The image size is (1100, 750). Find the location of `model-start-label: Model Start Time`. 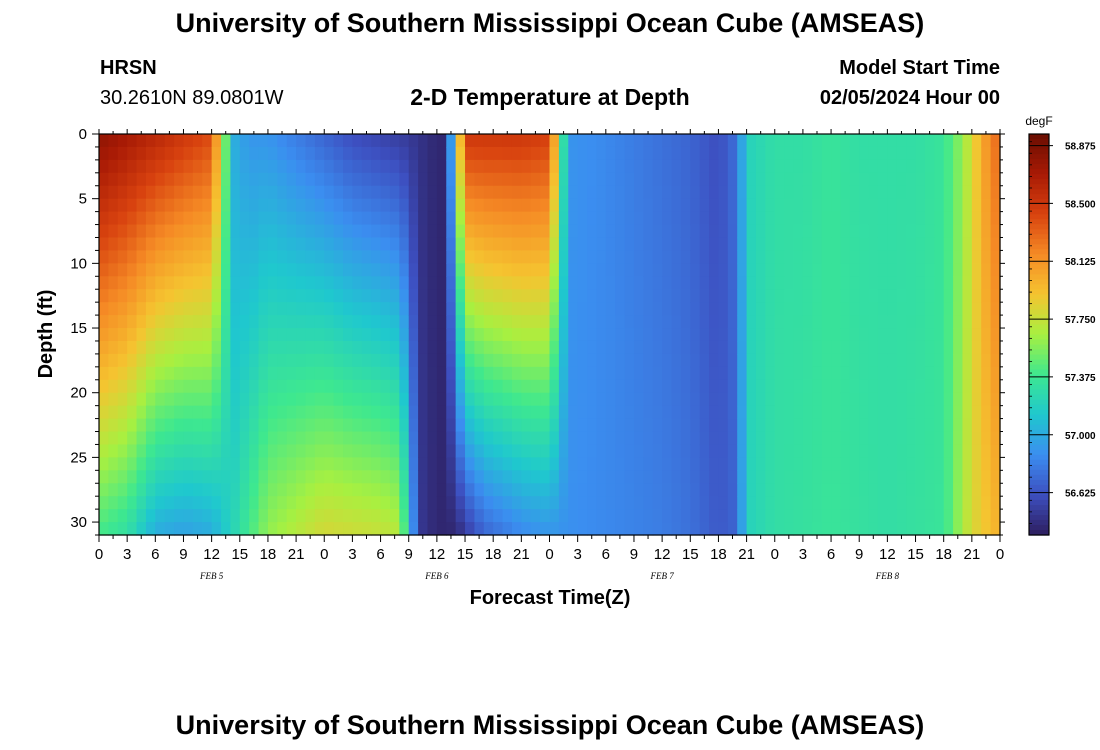

model-start-label: Model Start Time is located at coordinates (919, 68).